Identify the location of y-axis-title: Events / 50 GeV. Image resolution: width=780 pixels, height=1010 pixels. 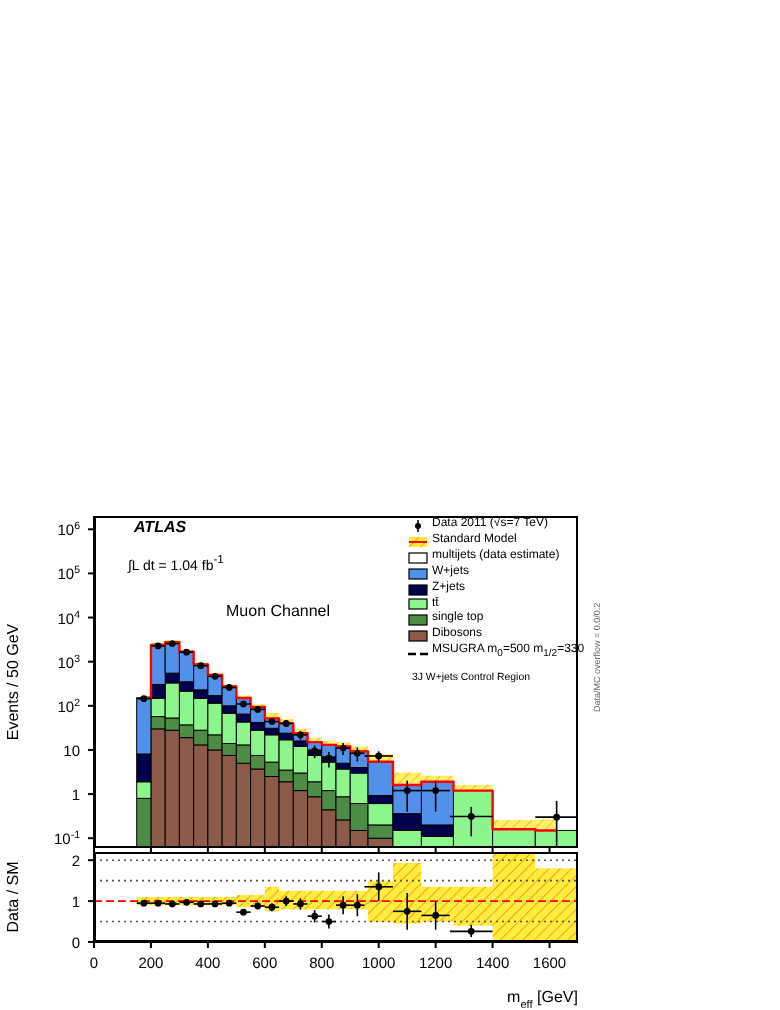
(13, 681).